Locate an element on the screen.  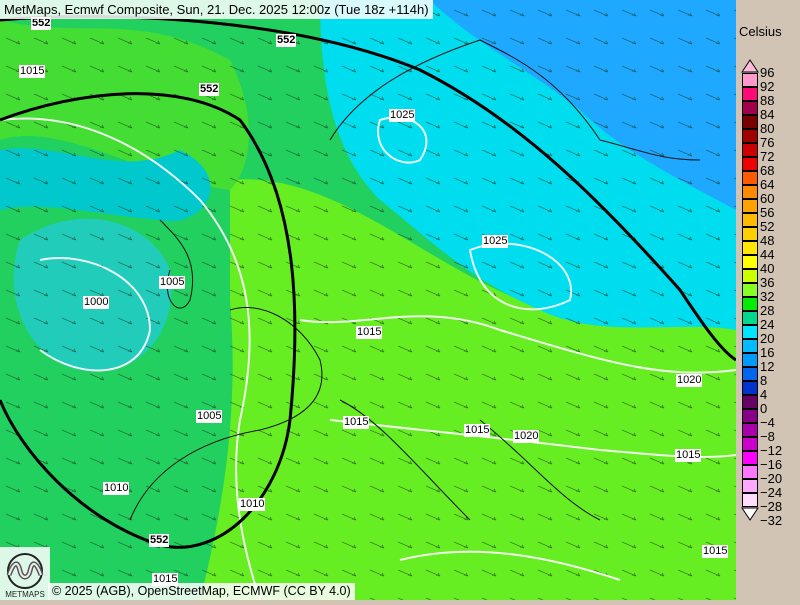
legend-label: 28 is located at coordinates (767, 310).